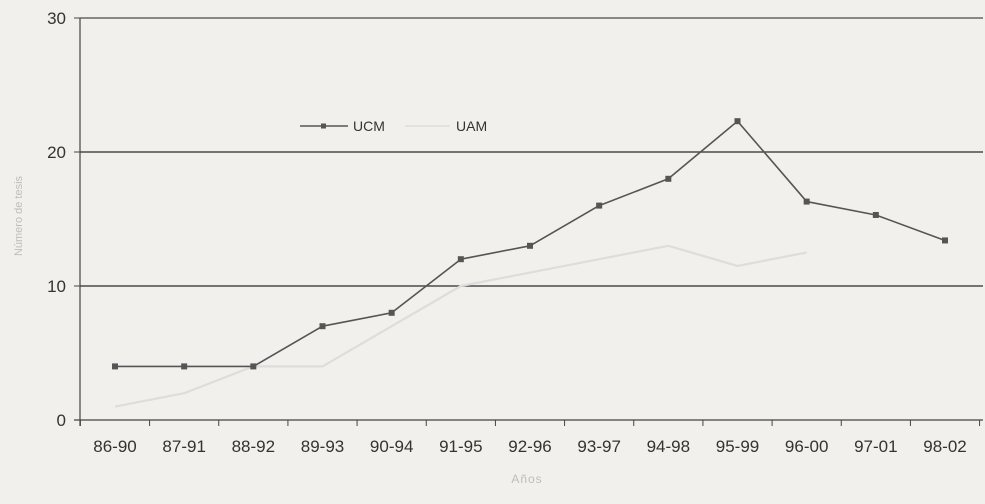  What do you see at coordinates (471, 126) in the screenshot?
I see `legend-label-uam: UAM` at bounding box center [471, 126].